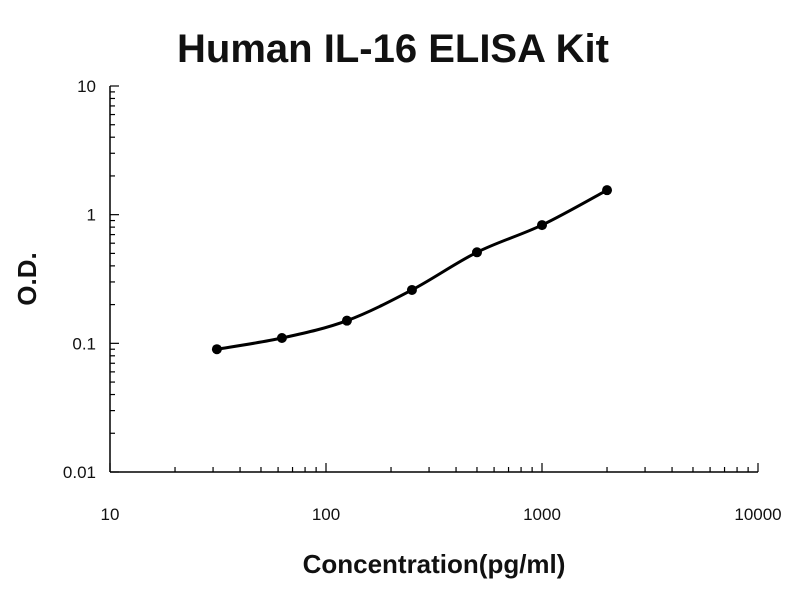 The width and height of the screenshot is (800, 600). What do you see at coordinates (434, 564) in the screenshot?
I see `x-axis-title: Concentration(pg/ml)` at bounding box center [434, 564].